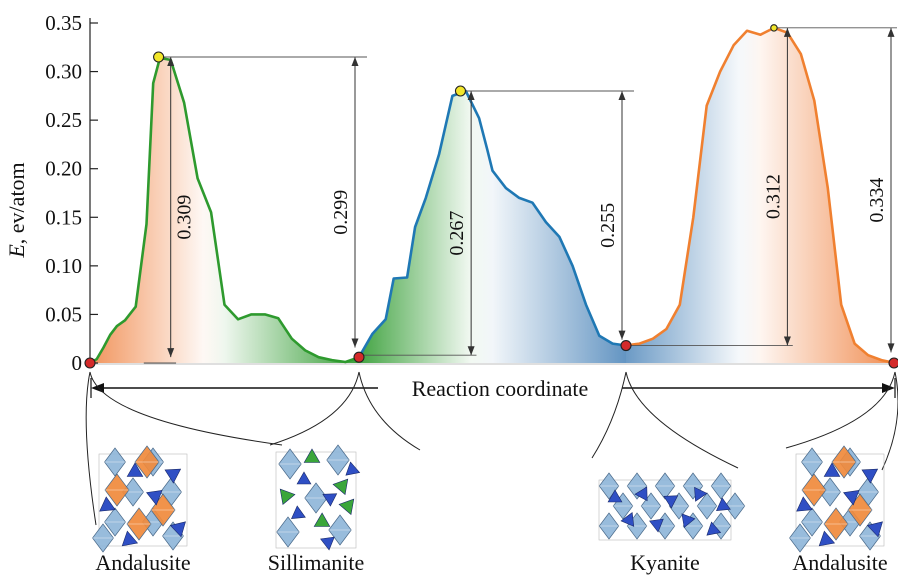  I want to click on y-tick-label: 0.20, so click(63, 169).